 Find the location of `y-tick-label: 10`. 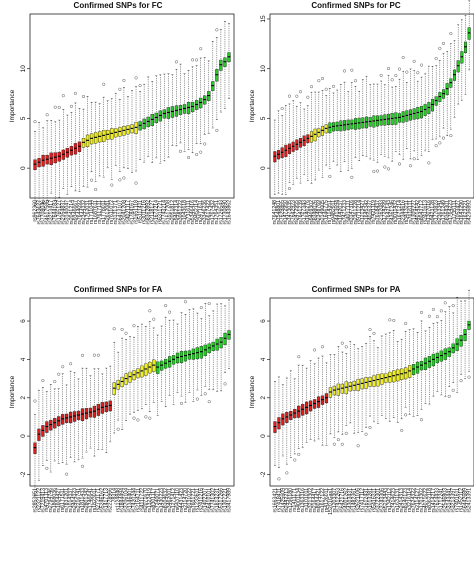

y-tick-label: 10 is located at coordinates (23, 69).